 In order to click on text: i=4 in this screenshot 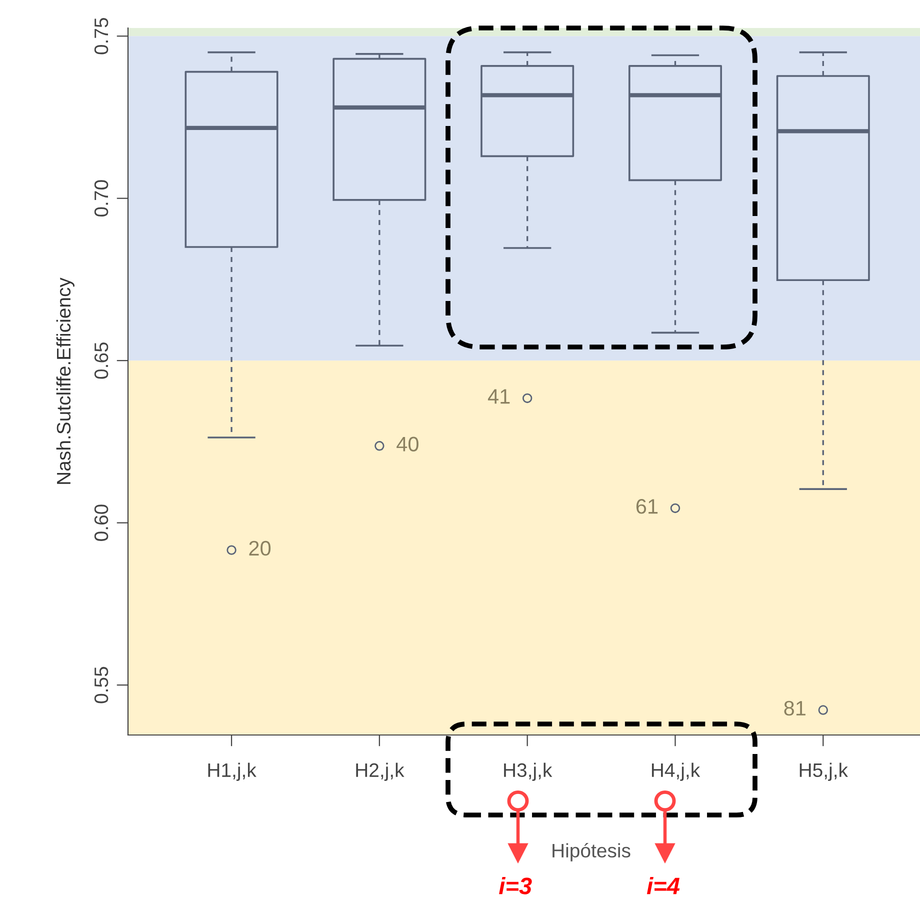, I will do `click(663, 885)`.